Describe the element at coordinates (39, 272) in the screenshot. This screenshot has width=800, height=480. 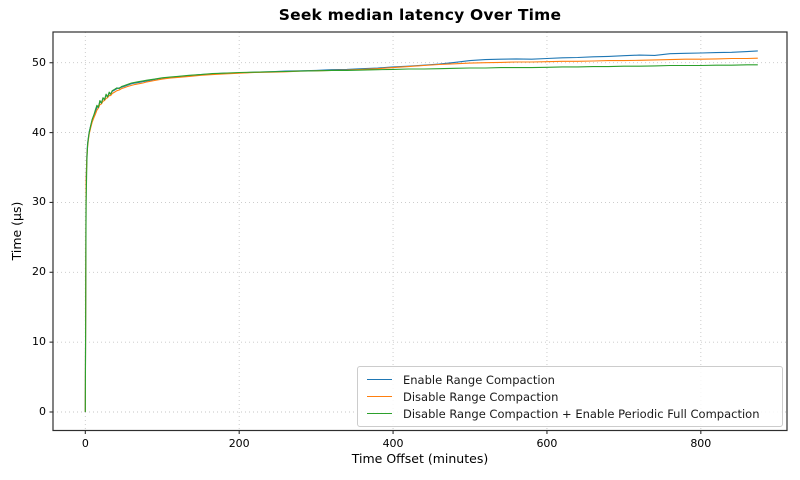
I see `y-tick-label: 20` at that location.